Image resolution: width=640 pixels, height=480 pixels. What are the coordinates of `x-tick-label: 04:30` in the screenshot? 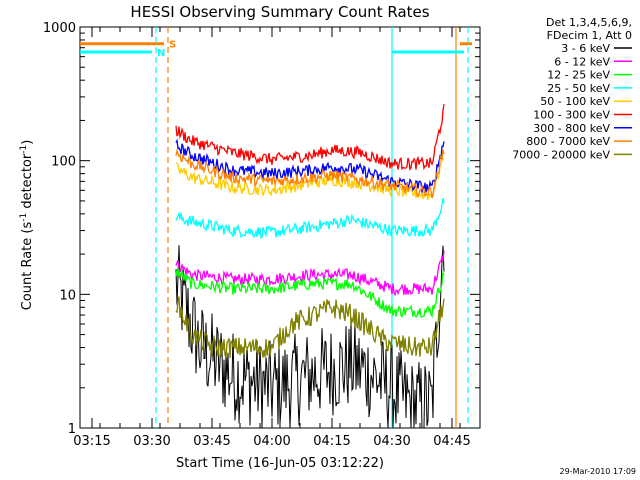 It's located at (391, 441).